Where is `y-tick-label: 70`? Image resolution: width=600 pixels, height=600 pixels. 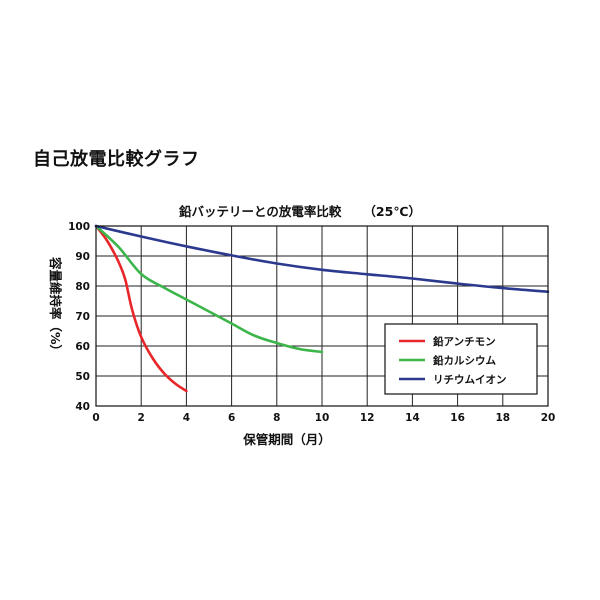 y-tick-label: 70 is located at coordinates (82, 317).